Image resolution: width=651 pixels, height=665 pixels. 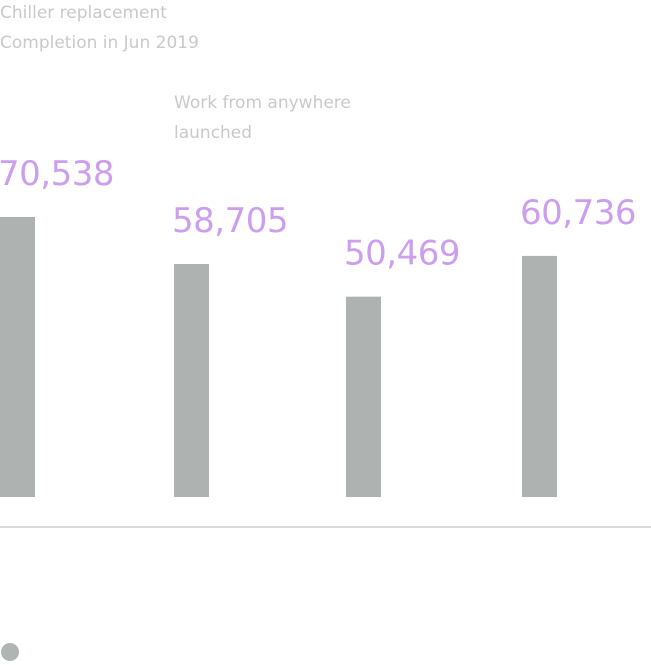 I want to click on bar-value-label: 70,538, so click(x=57, y=174).